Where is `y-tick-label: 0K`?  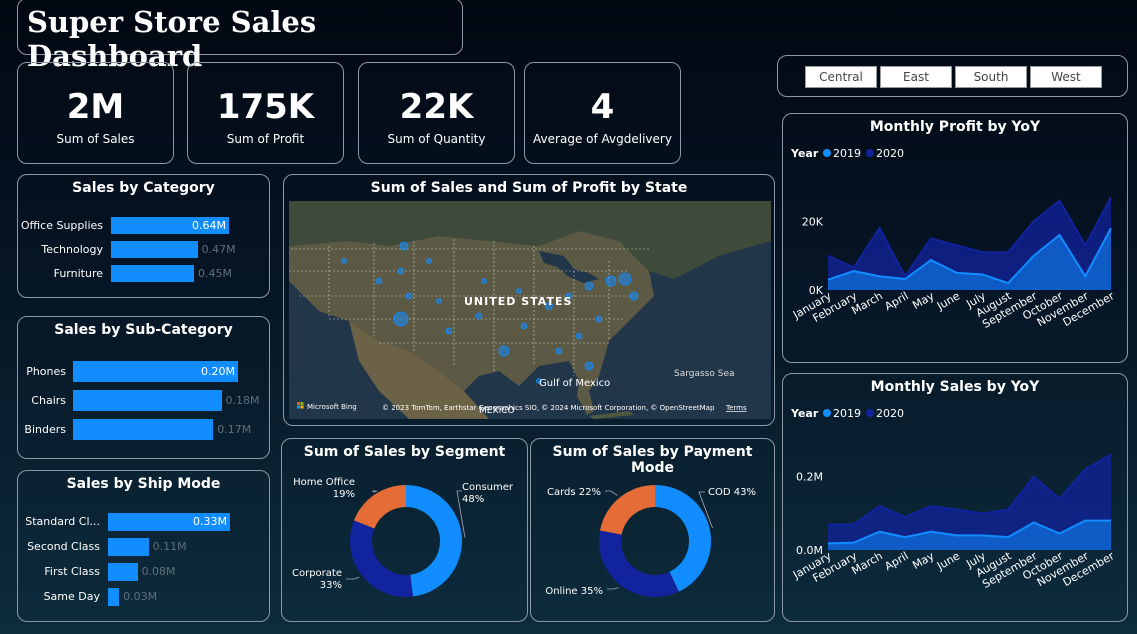 y-tick-label: 0K is located at coordinates (816, 290).